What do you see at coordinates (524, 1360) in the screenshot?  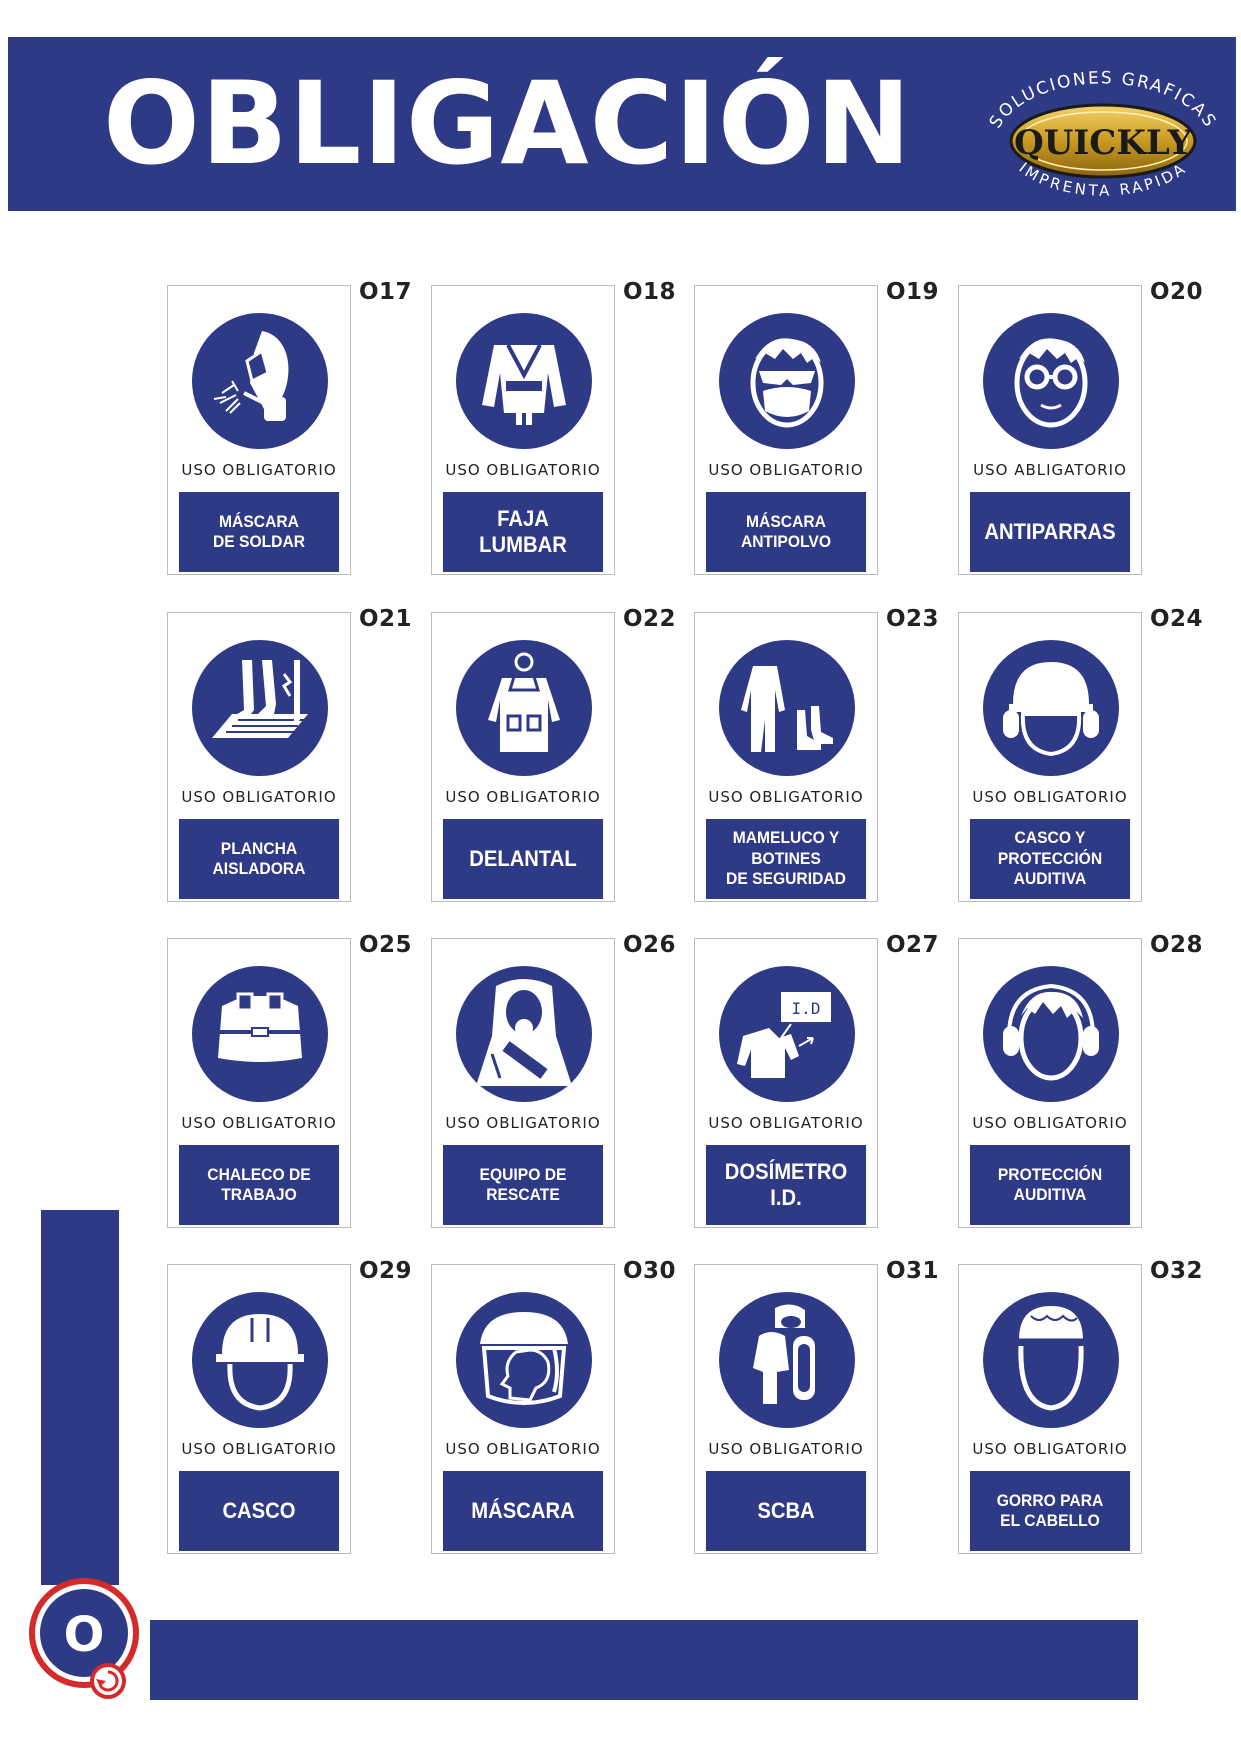 I see `face-shield-icon` at bounding box center [524, 1360].